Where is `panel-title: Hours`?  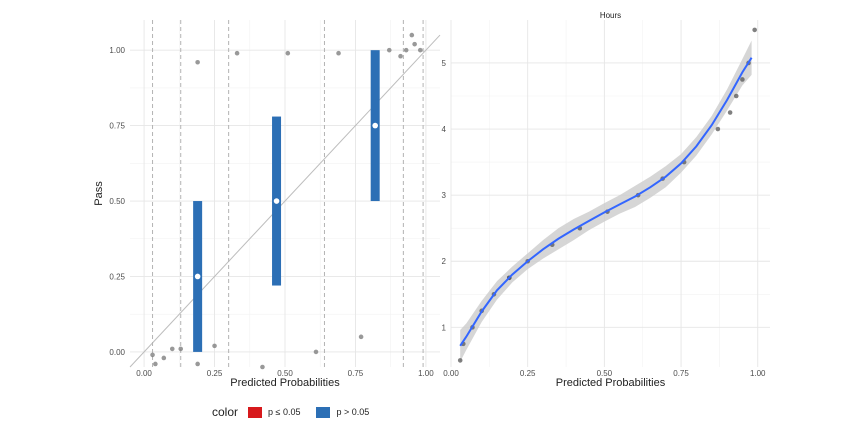 panel-title: Hours is located at coordinates (610, 15).